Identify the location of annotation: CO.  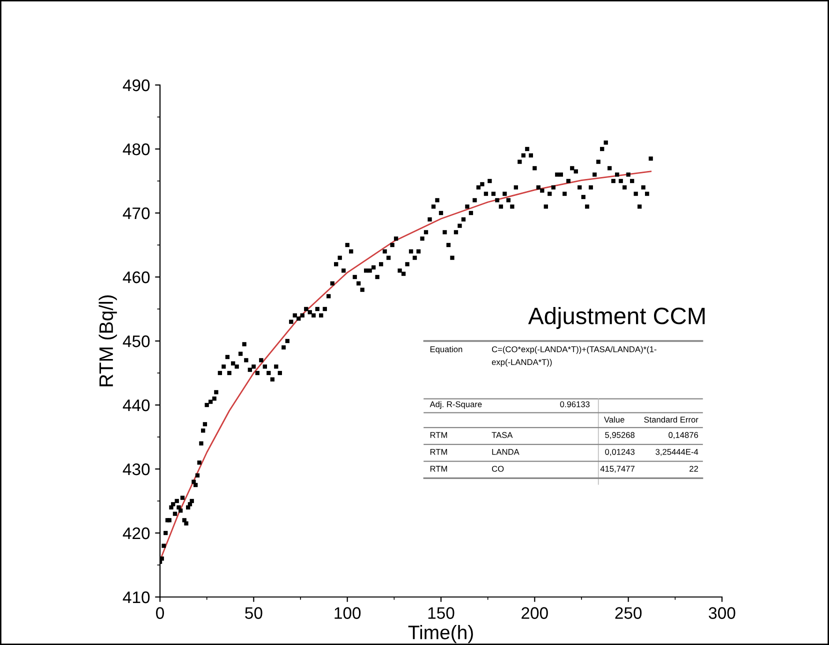
(498, 469).